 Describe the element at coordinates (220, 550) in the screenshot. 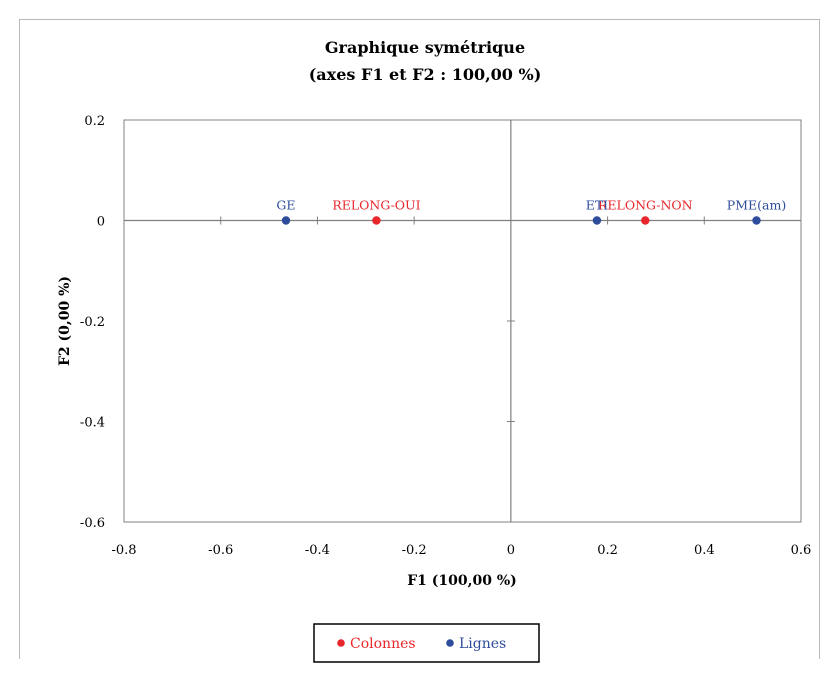

I see `x-tick-label: -0.6` at that location.